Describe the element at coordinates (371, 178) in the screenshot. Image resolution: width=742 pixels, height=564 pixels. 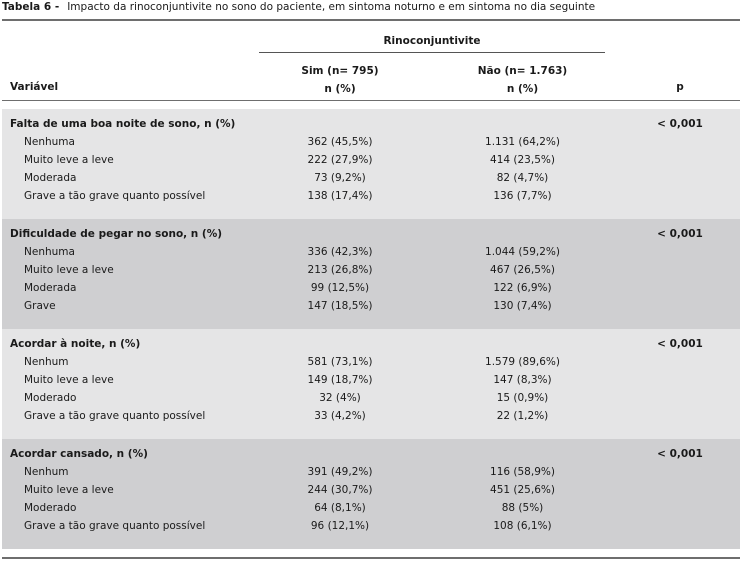
I see `table-row: Moderada 73 (9,2%) 82 (4,7%)` at that location.